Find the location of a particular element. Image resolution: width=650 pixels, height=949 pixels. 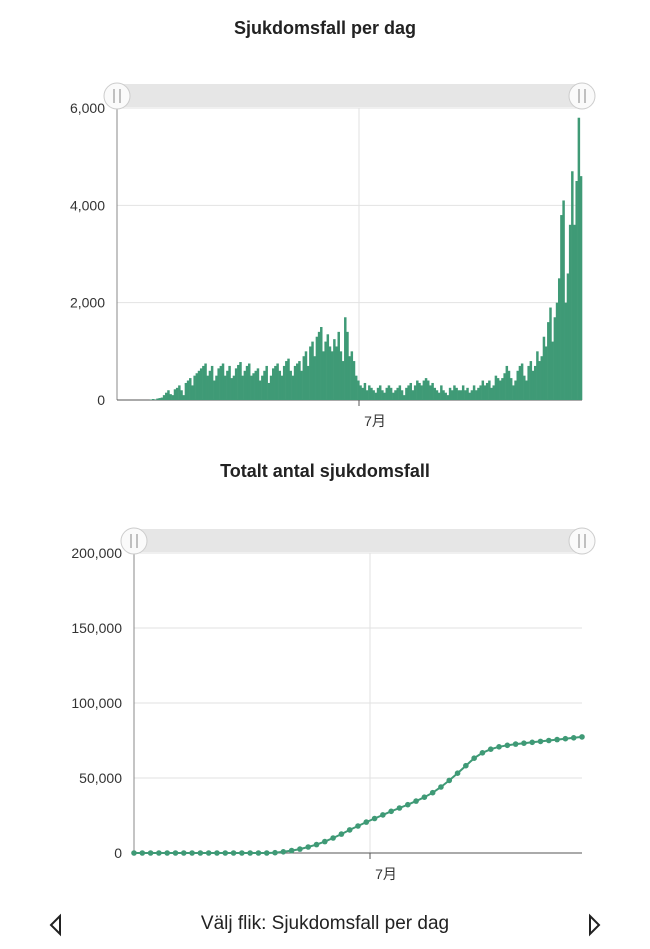

triangle-left-icon is located at coordinates (56, 925).